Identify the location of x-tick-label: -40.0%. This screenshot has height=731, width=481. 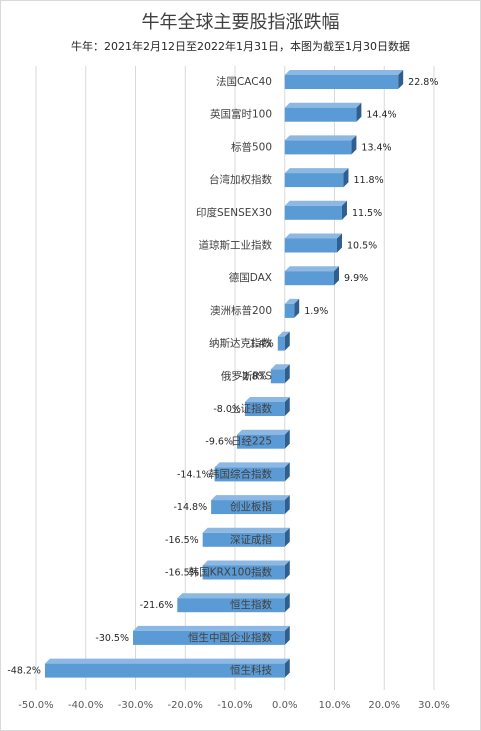
(85, 705).